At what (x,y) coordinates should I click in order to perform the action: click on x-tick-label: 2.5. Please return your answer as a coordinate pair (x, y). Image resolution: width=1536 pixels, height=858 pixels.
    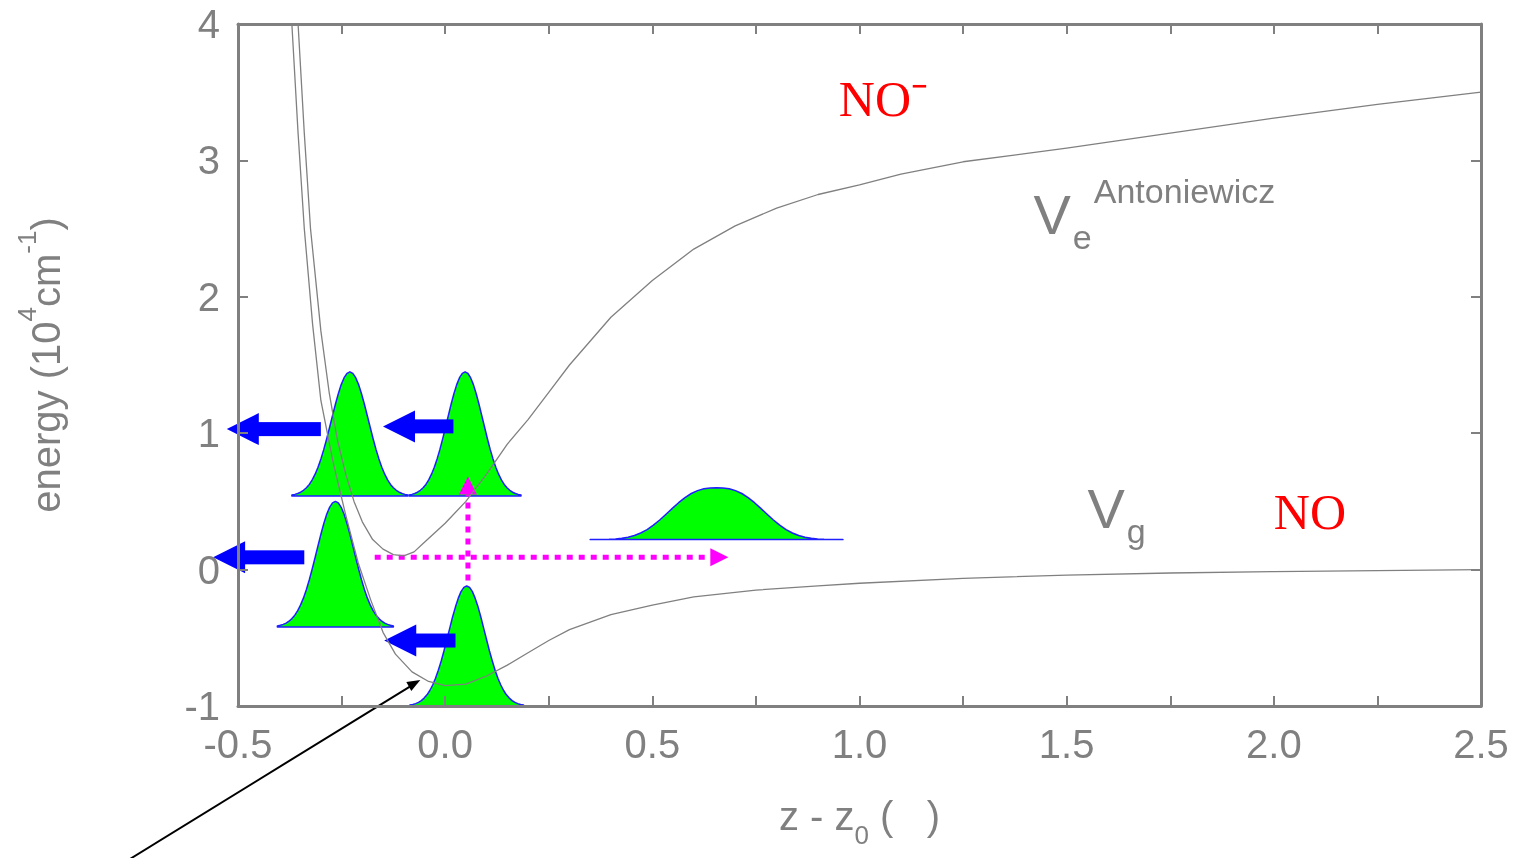
    Looking at the image, I should click on (1481, 744).